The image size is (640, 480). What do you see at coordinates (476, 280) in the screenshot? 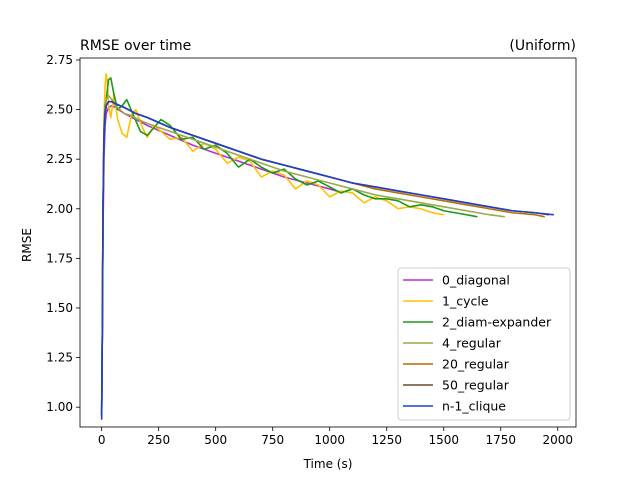
I see `legend-label-0_diagonal: 0_diagonal` at bounding box center [476, 280].